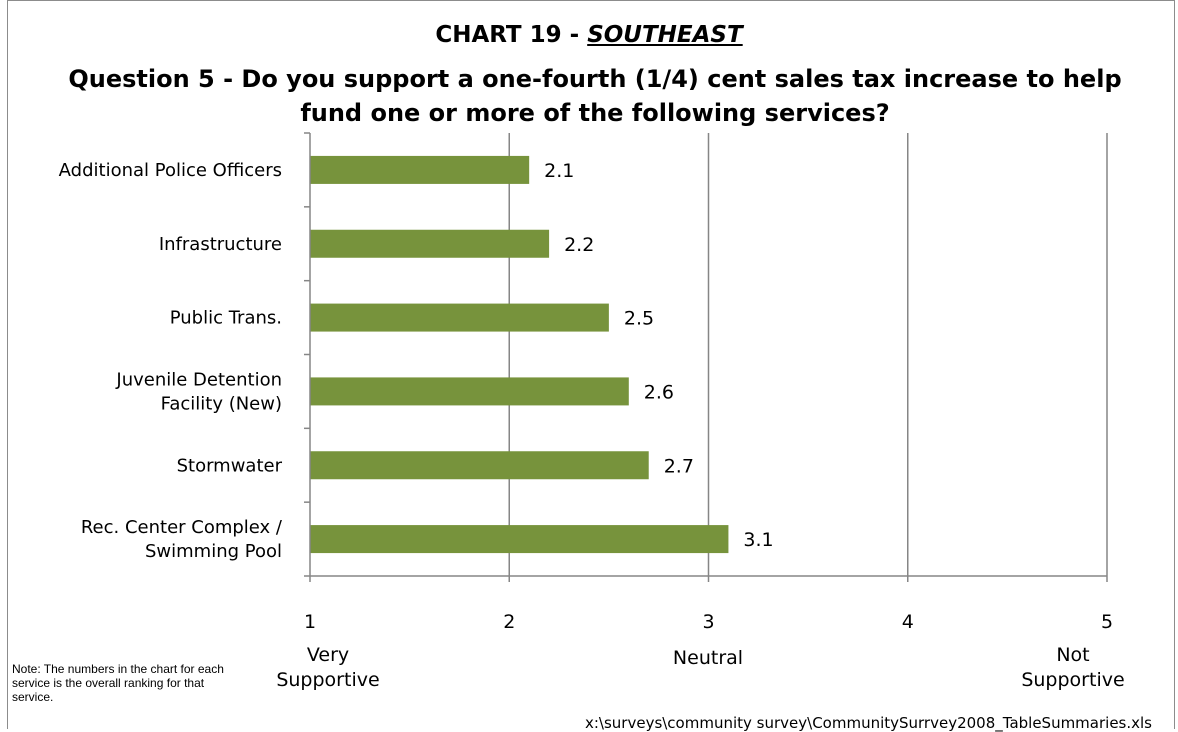  I want to click on x-tick-label-2: 2, so click(509, 622).